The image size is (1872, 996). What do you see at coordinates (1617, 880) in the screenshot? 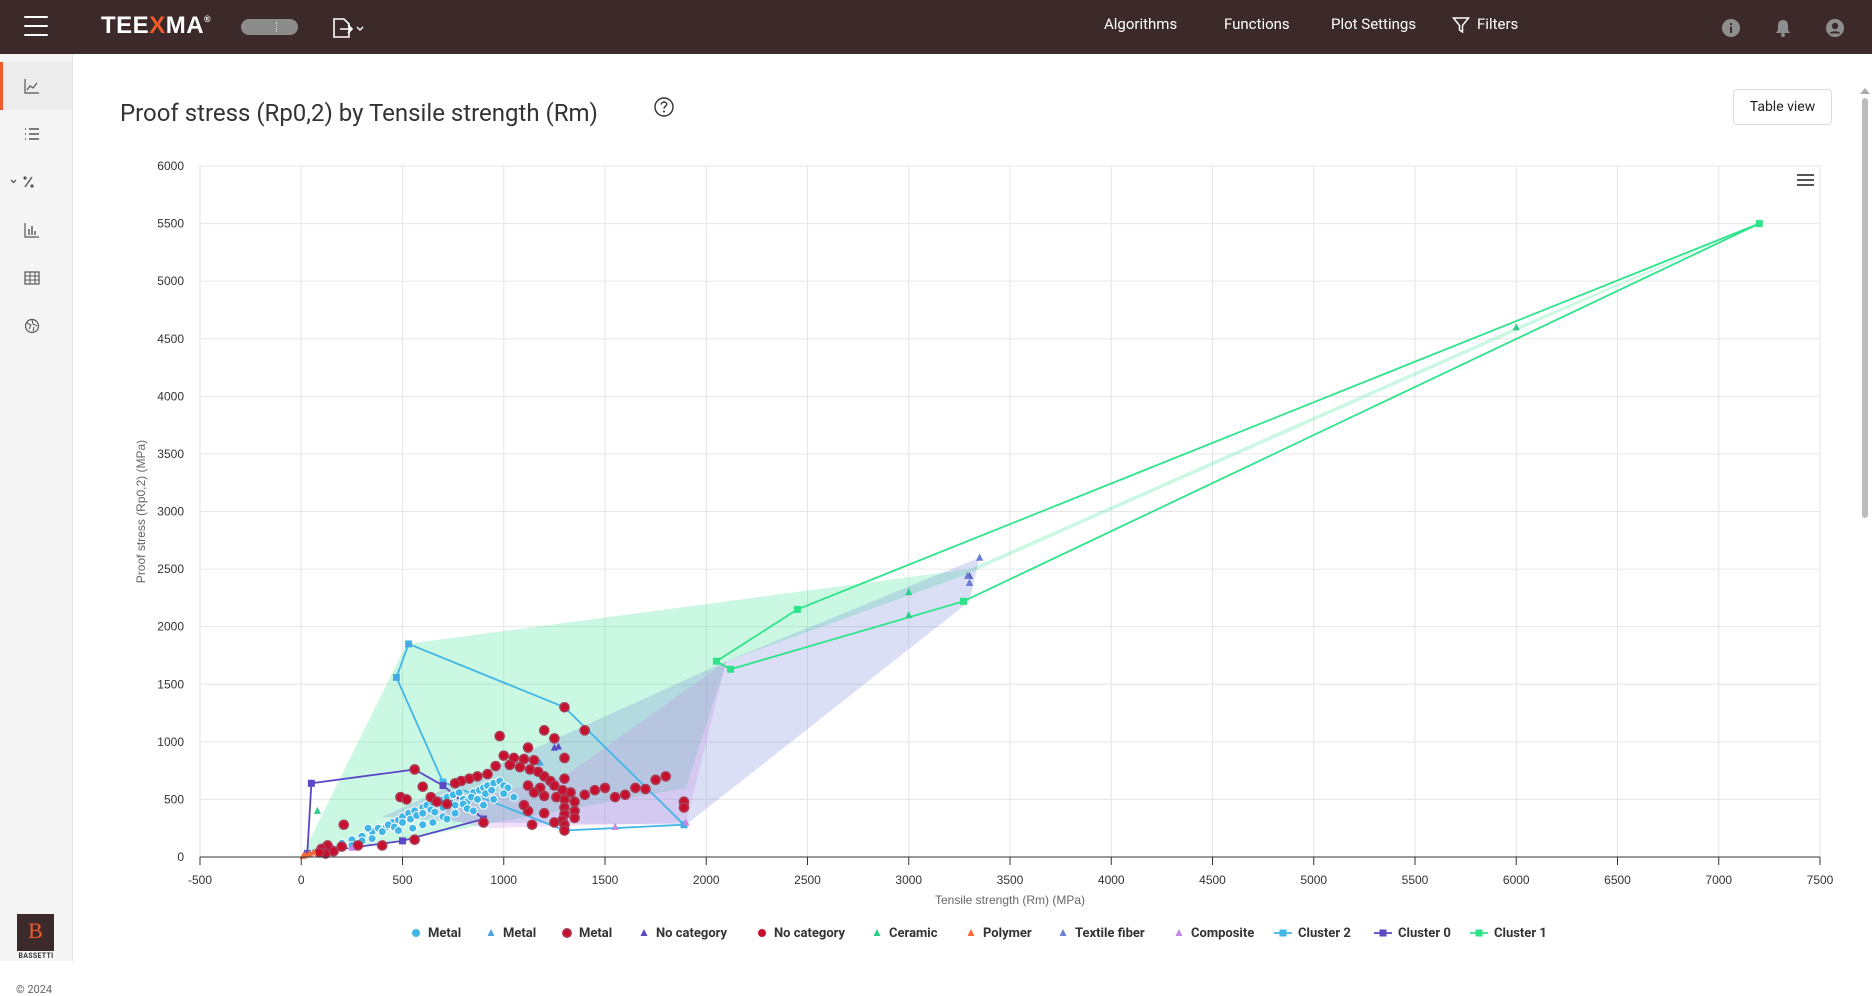
I see `x-tick-label: 6500` at bounding box center [1617, 880].